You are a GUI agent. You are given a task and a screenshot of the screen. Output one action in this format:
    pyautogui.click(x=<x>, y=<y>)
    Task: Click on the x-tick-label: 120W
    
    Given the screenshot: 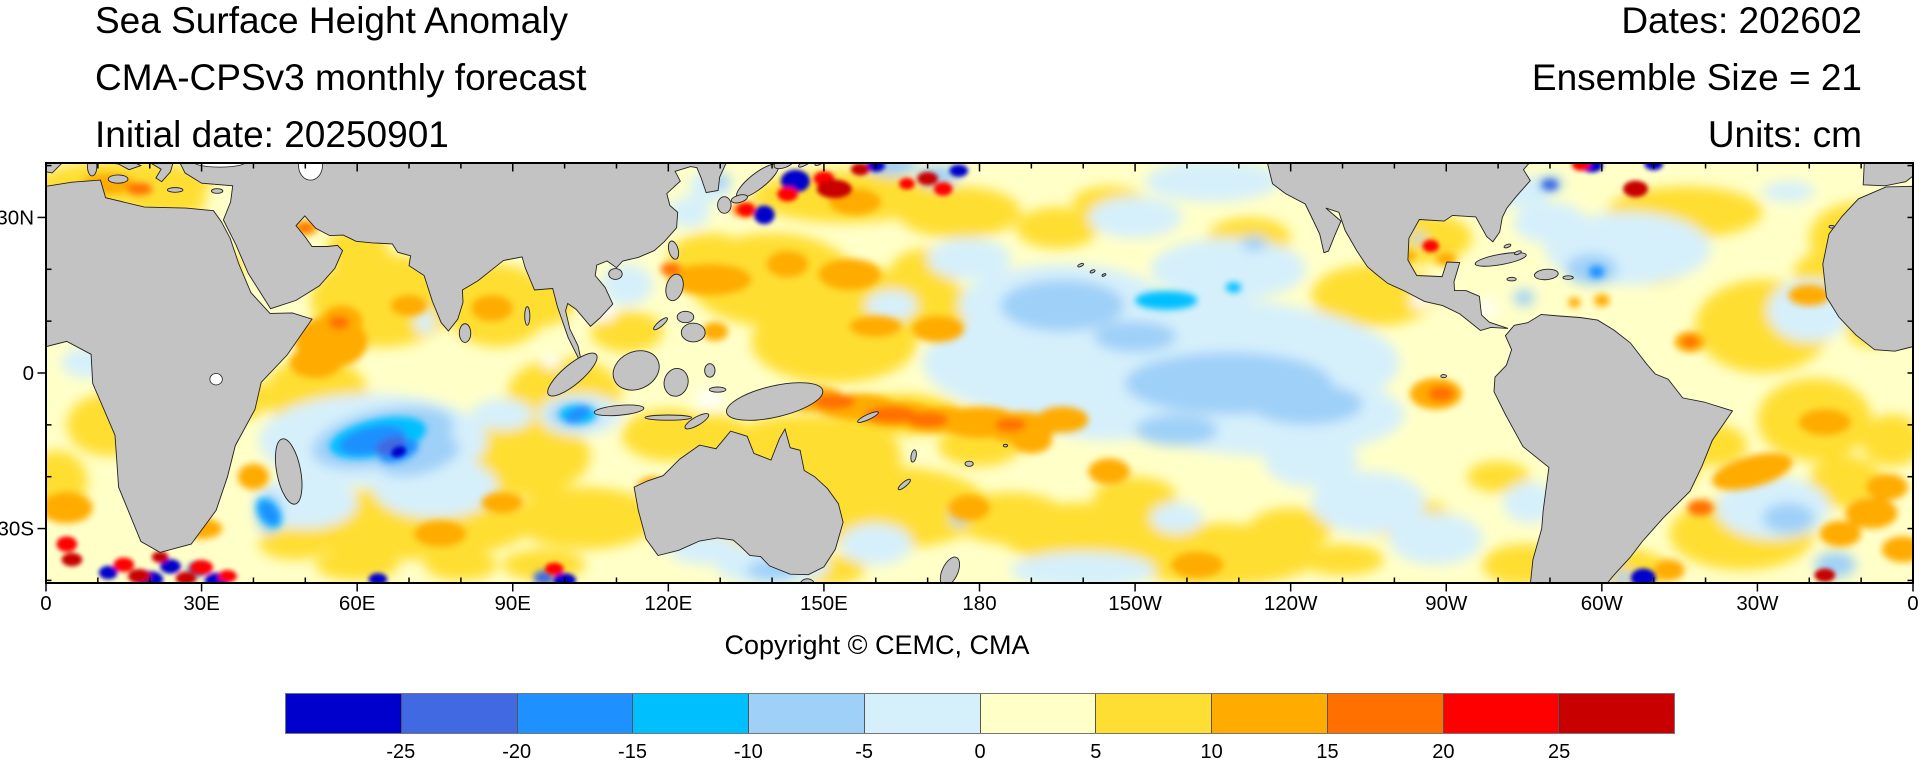 What is the action you would take?
    pyautogui.click(x=1291, y=603)
    